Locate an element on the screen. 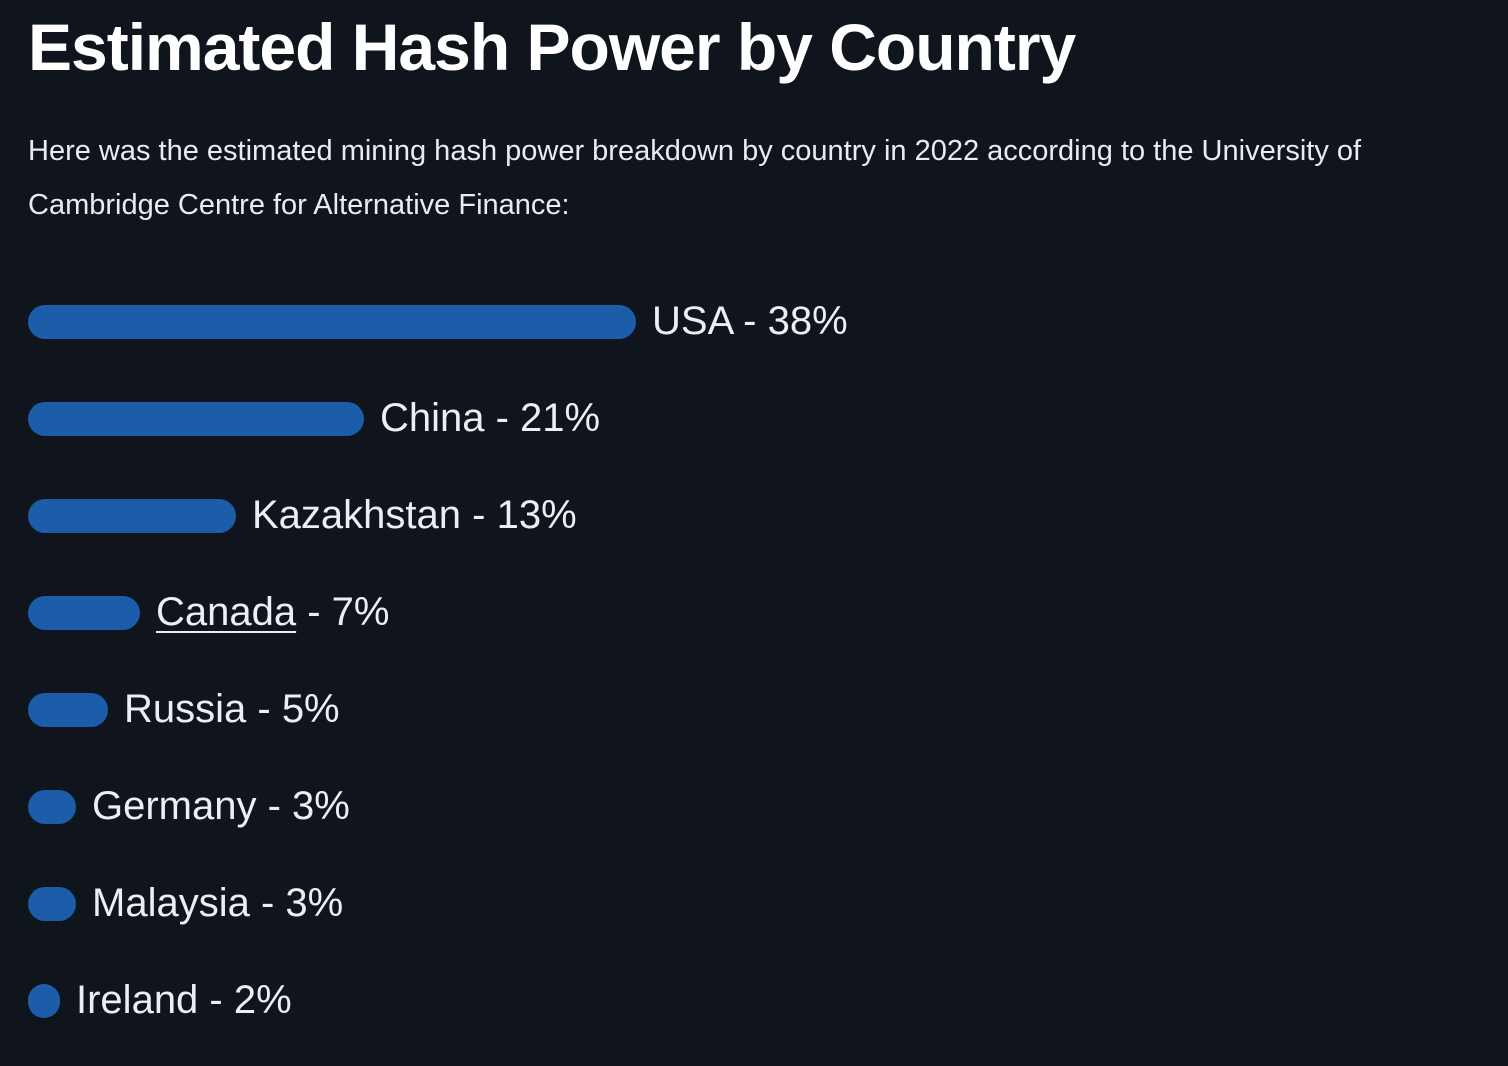  bar-row-malaysia: Malaysia - 3% is located at coordinates (754, 904).